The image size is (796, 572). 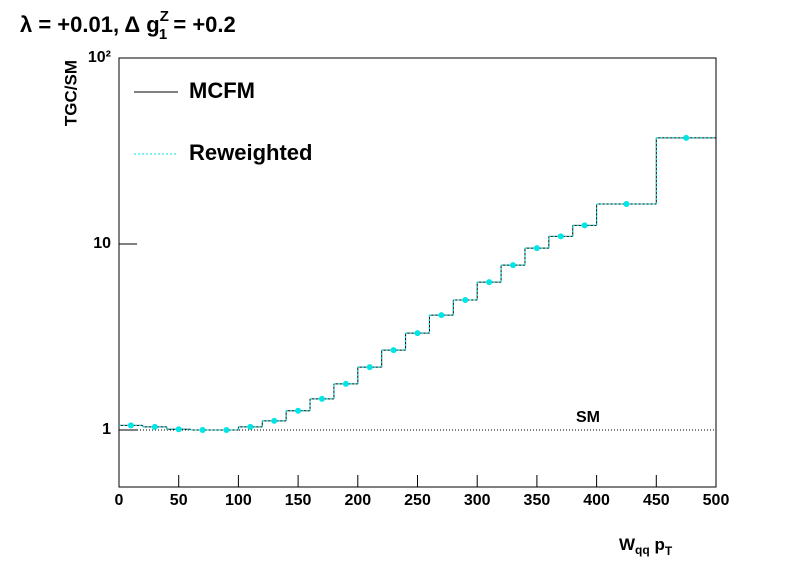 I want to click on x-tick-label: 350, so click(x=537, y=500).